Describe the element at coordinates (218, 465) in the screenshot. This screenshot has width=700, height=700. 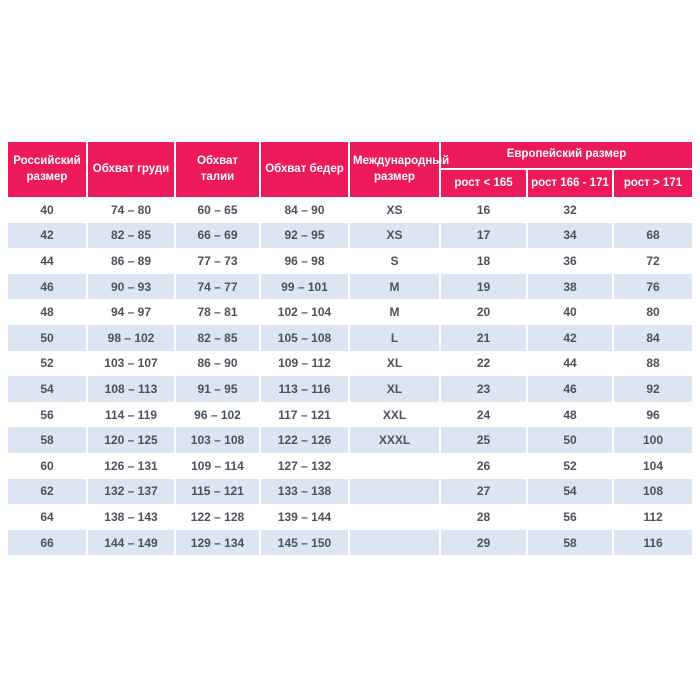
I see `table-cell: 109 – 114` at that location.